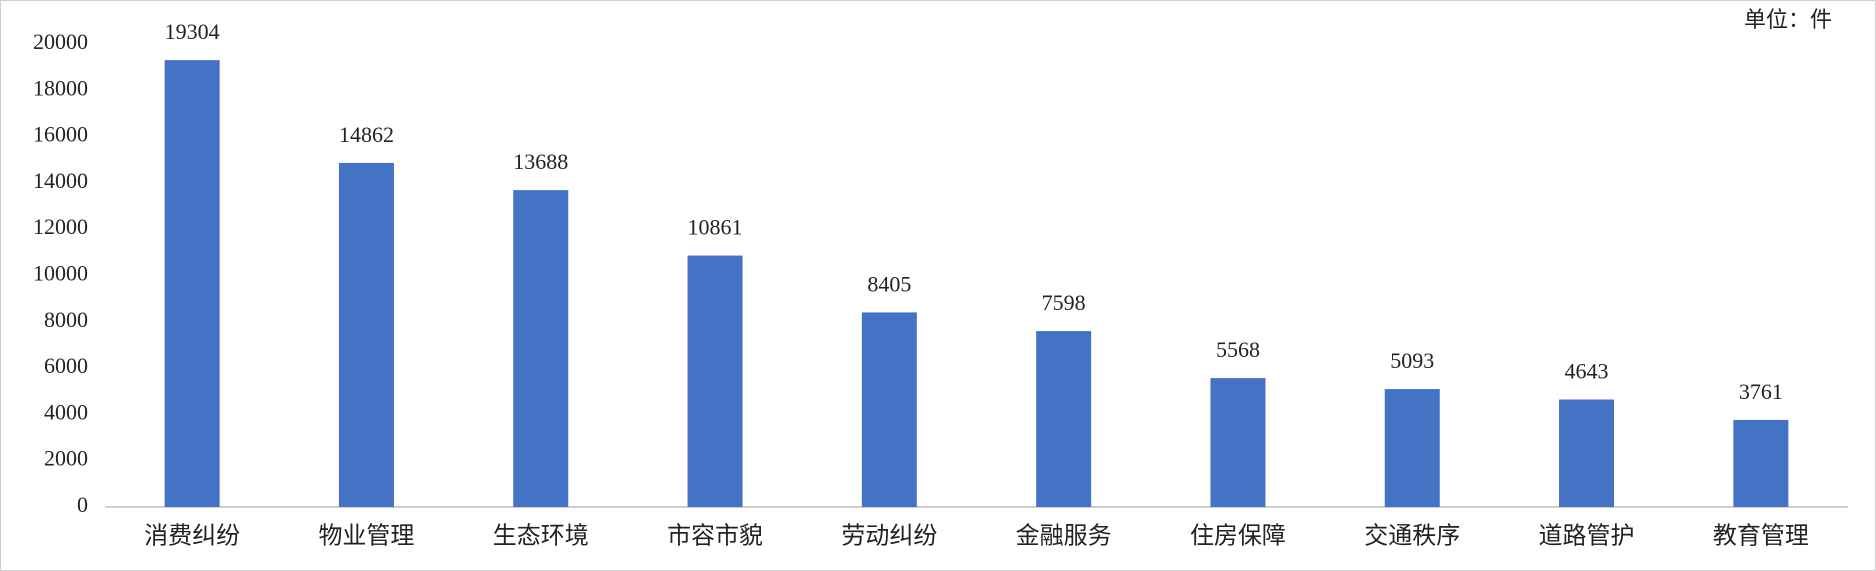 This screenshot has width=1876, height=571. What do you see at coordinates (715, 227) in the screenshot?
I see `value-label: 10861` at bounding box center [715, 227].